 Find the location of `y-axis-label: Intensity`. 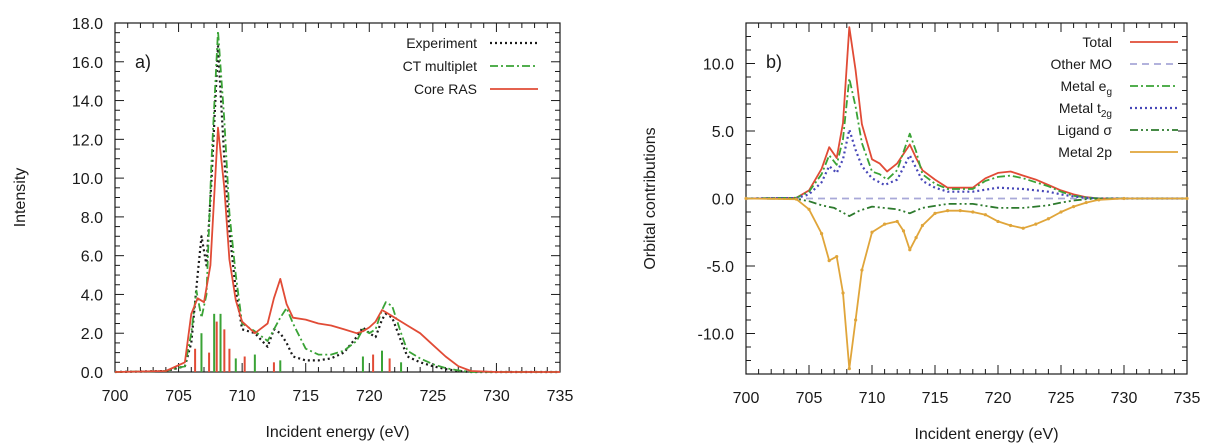

y-axis-label: Intensity is located at coordinates (20, 198).